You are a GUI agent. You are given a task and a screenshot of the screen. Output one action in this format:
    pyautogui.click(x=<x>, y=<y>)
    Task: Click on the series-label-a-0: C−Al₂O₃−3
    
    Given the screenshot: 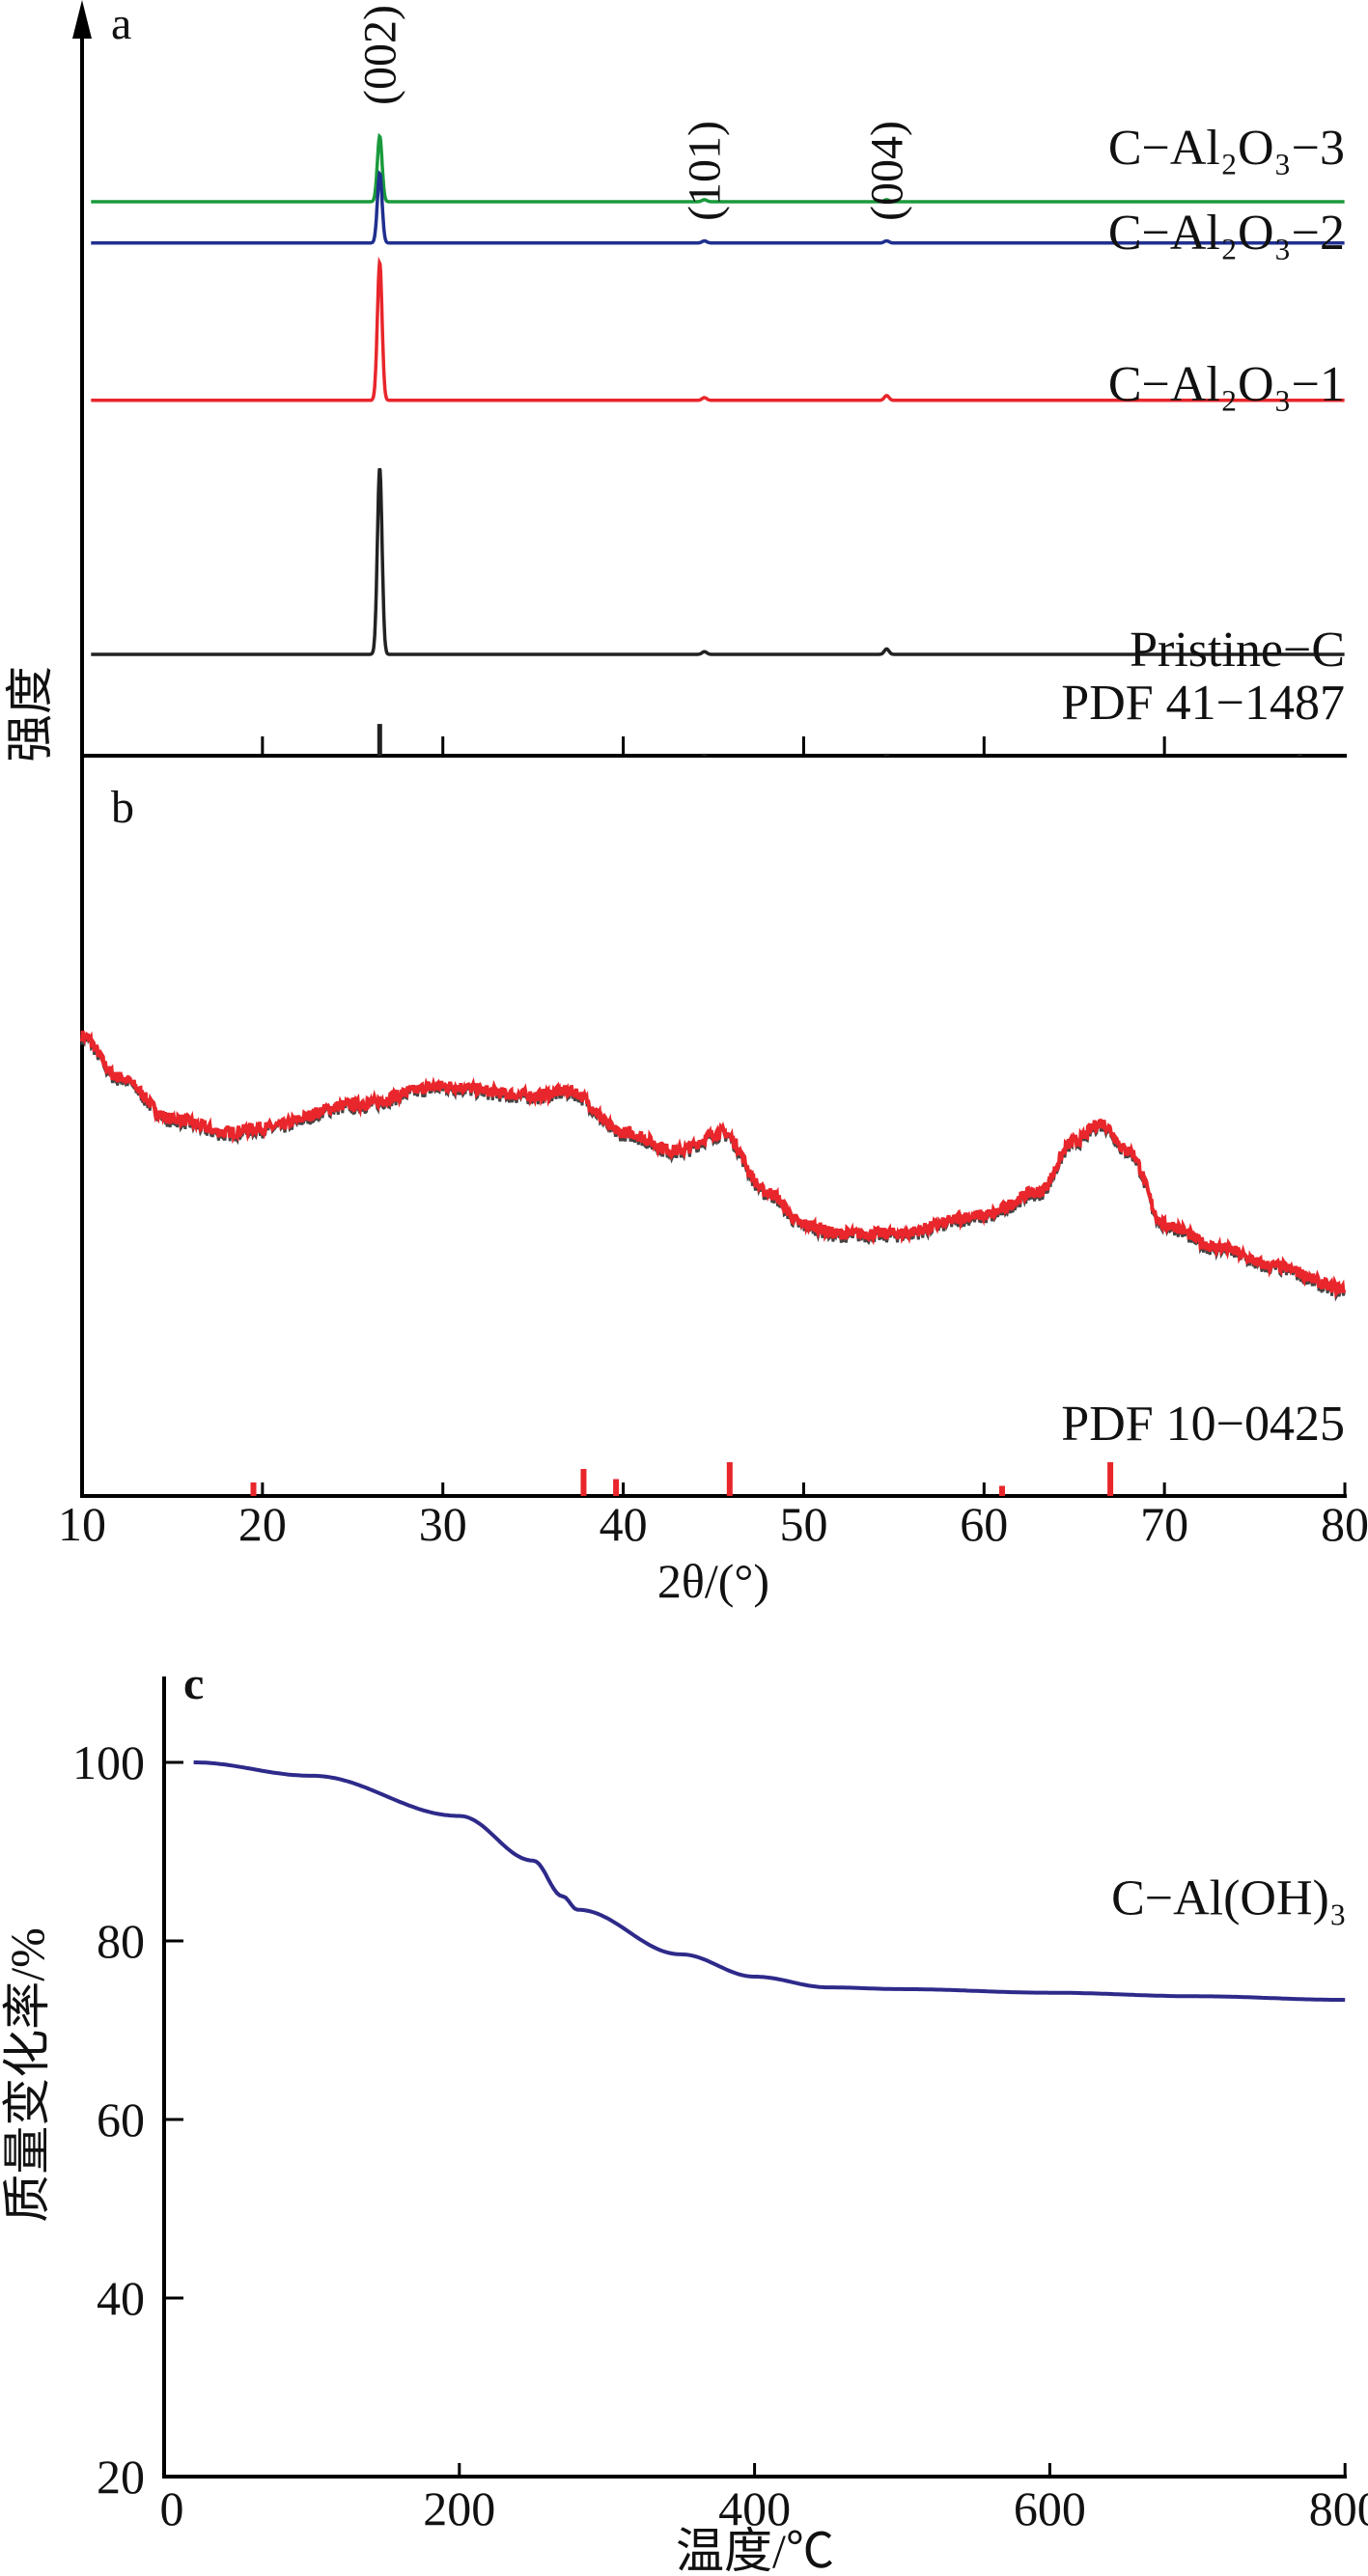 What is the action you would take?
    pyautogui.click(x=1226, y=148)
    